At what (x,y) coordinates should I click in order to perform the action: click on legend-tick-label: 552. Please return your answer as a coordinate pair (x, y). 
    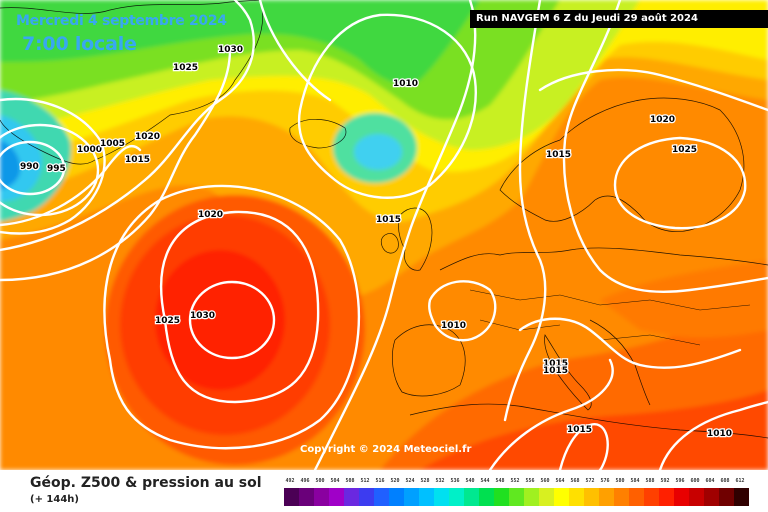
    Looking at the image, I should click on (515, 481).